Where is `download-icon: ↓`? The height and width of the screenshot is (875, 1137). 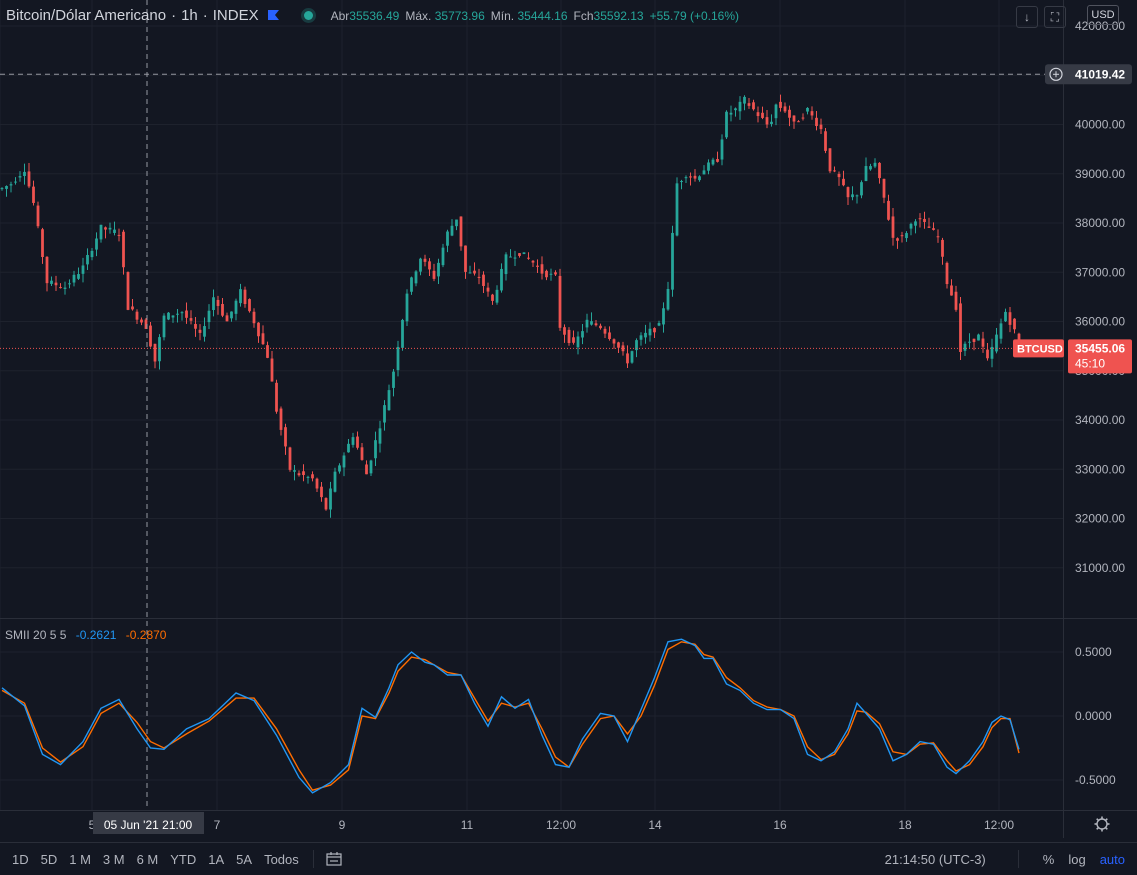
download-icon: ↓ is located at coordinates (1027, 17).